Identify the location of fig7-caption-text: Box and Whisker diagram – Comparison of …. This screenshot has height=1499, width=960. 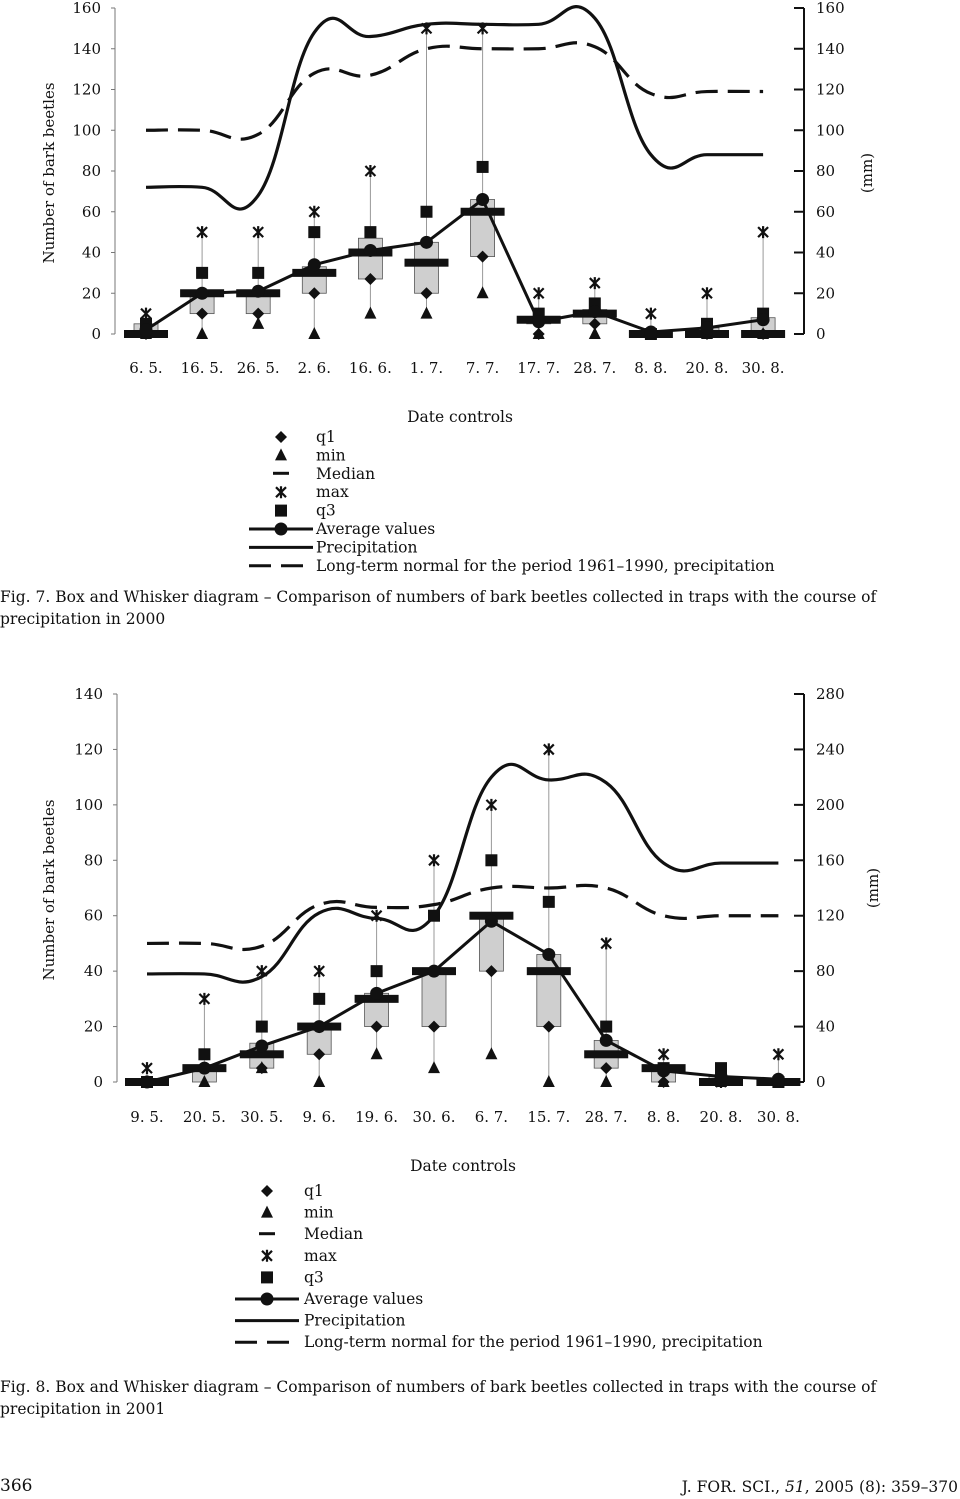
(438, 608).